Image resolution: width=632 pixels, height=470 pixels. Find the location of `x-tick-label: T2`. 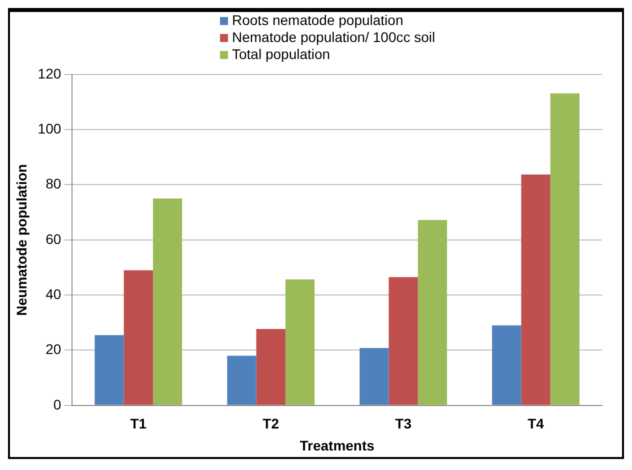

x-tick-label: T2 is located at coordinates (271, 424).